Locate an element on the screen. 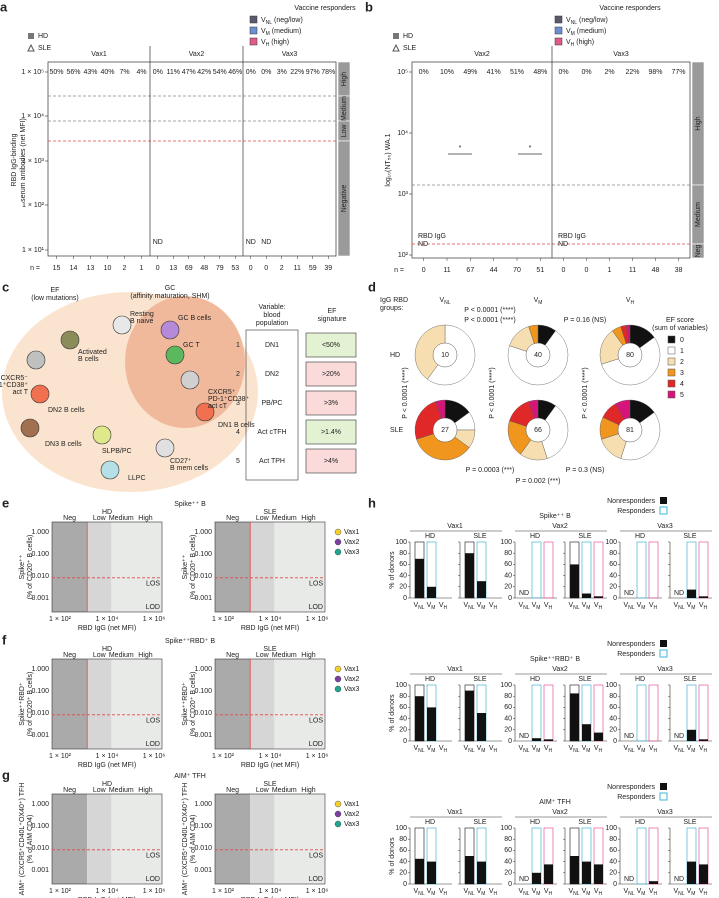 This screenshot has width=719, height=898. x-tick-label: VM is located at coordinates (586, 892).